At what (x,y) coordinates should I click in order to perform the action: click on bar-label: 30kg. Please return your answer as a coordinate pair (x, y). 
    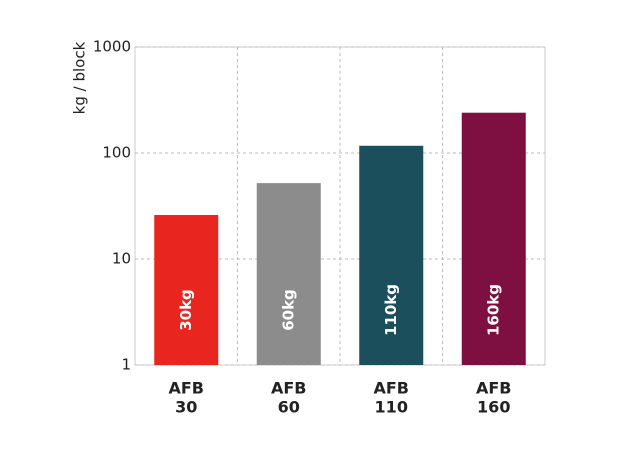
    Looking at the image, I should click on (186, 310).